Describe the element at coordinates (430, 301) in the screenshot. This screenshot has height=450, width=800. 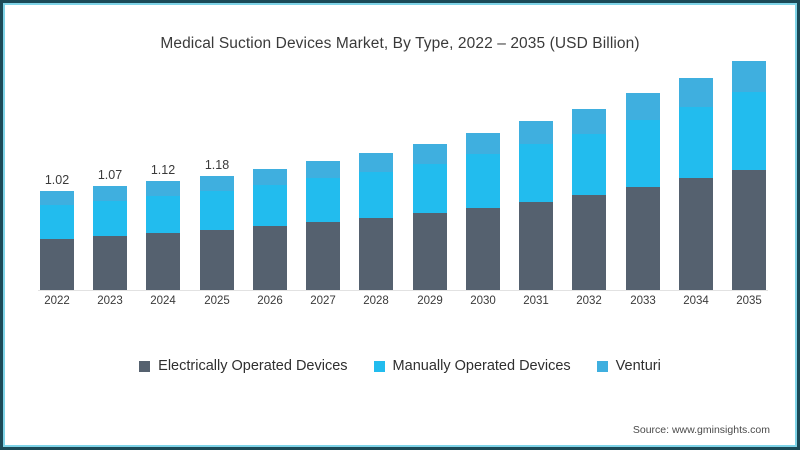
I see `x-tick-label: 2029` at that location.